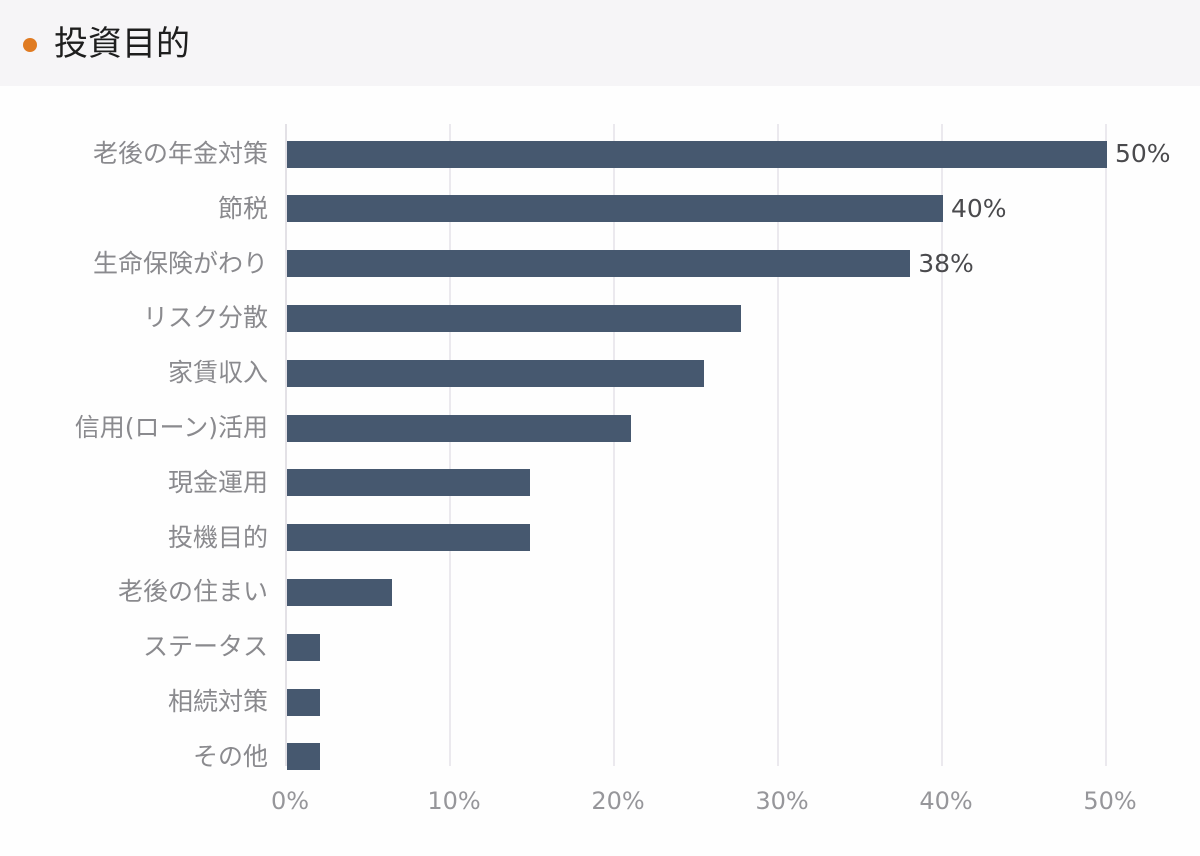  What do you see at coordinates (1110, 801) in the screenshot?
I see `x-axis-tick-label: 50%` at bounding box center [1110, 801].